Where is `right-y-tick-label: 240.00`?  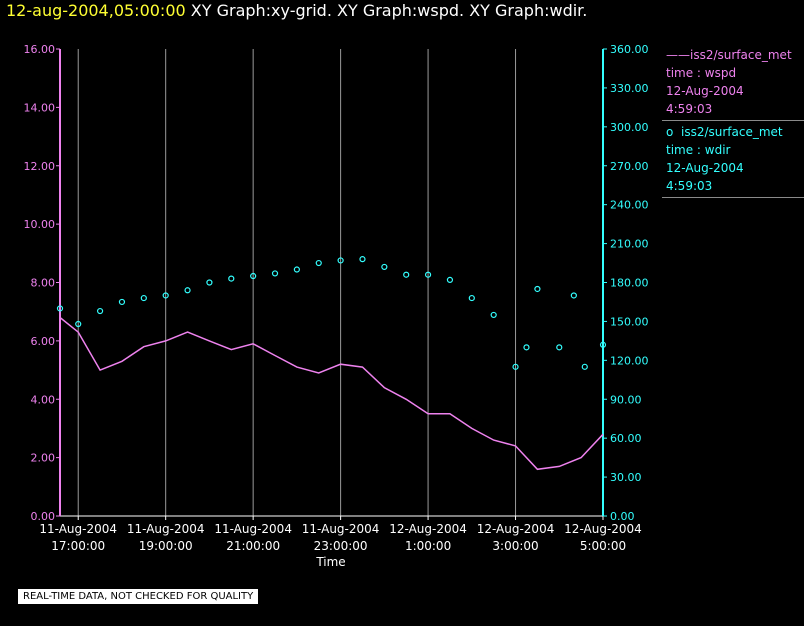 right-y-tick-label: 240.00 is located at coordinates (629, 205).